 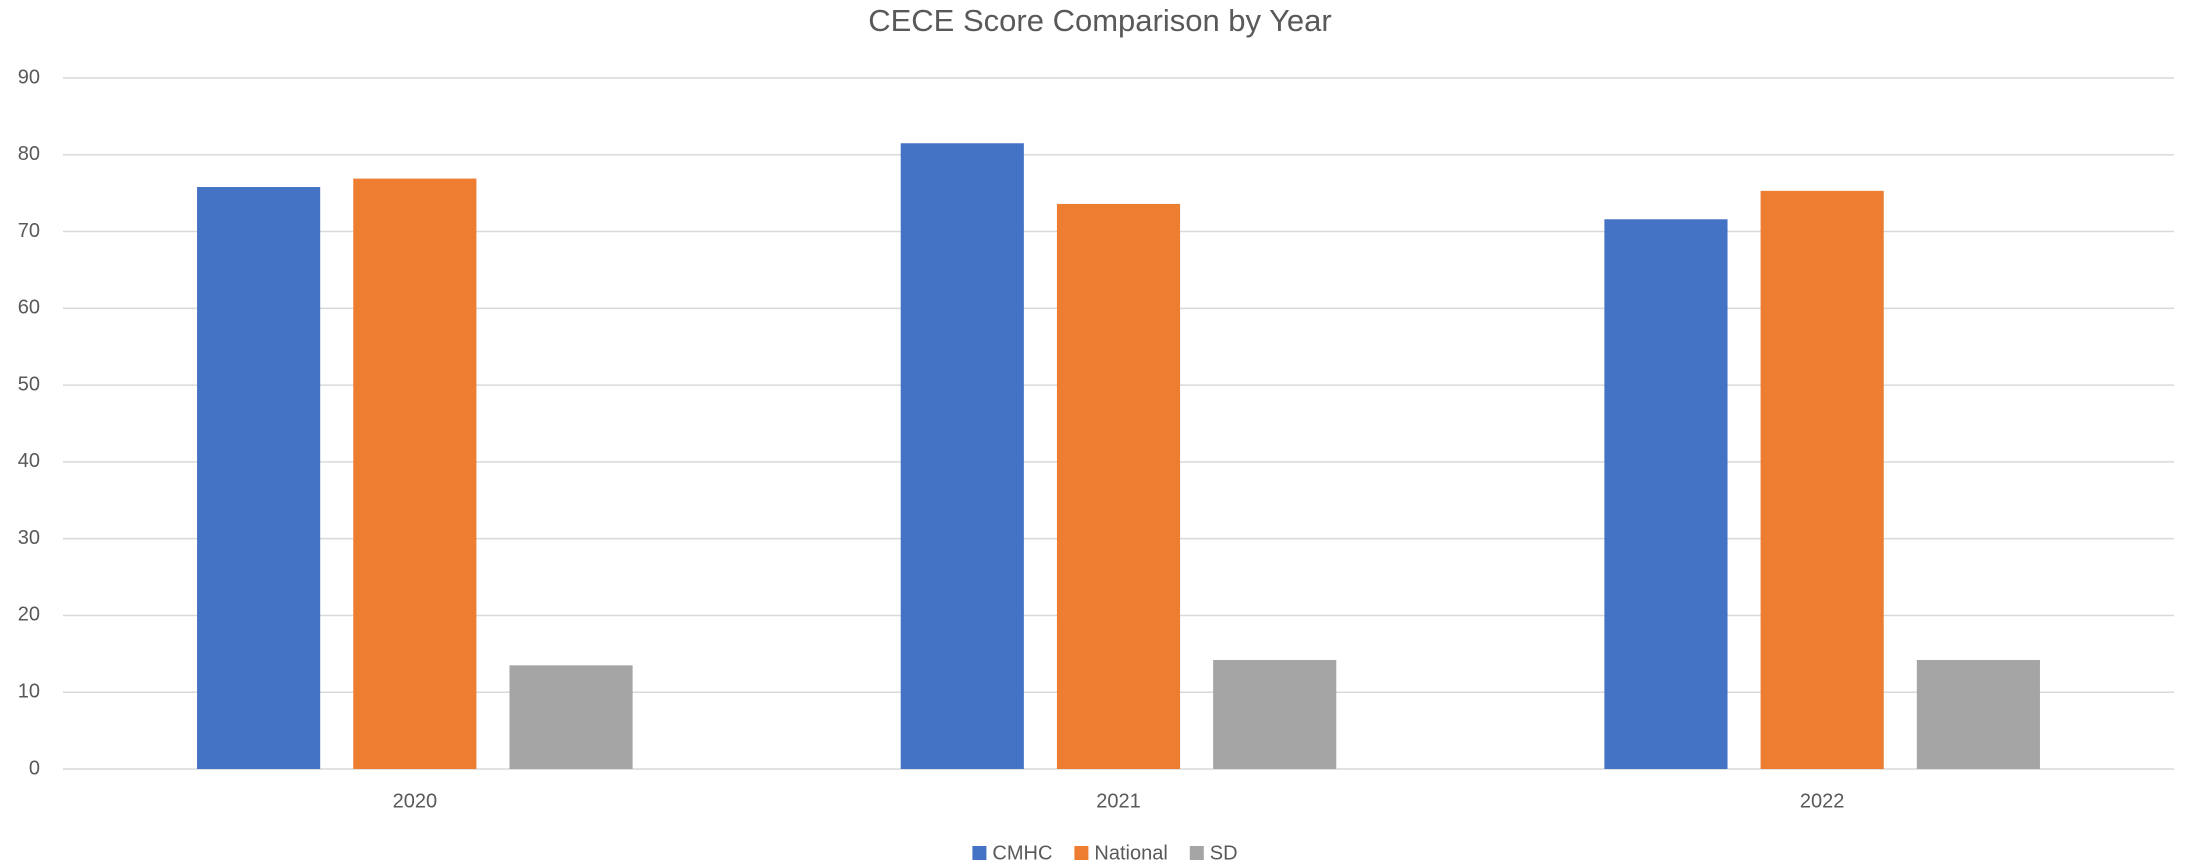 I want to click on y-tick-label: 60, so click(x=29, y=308).